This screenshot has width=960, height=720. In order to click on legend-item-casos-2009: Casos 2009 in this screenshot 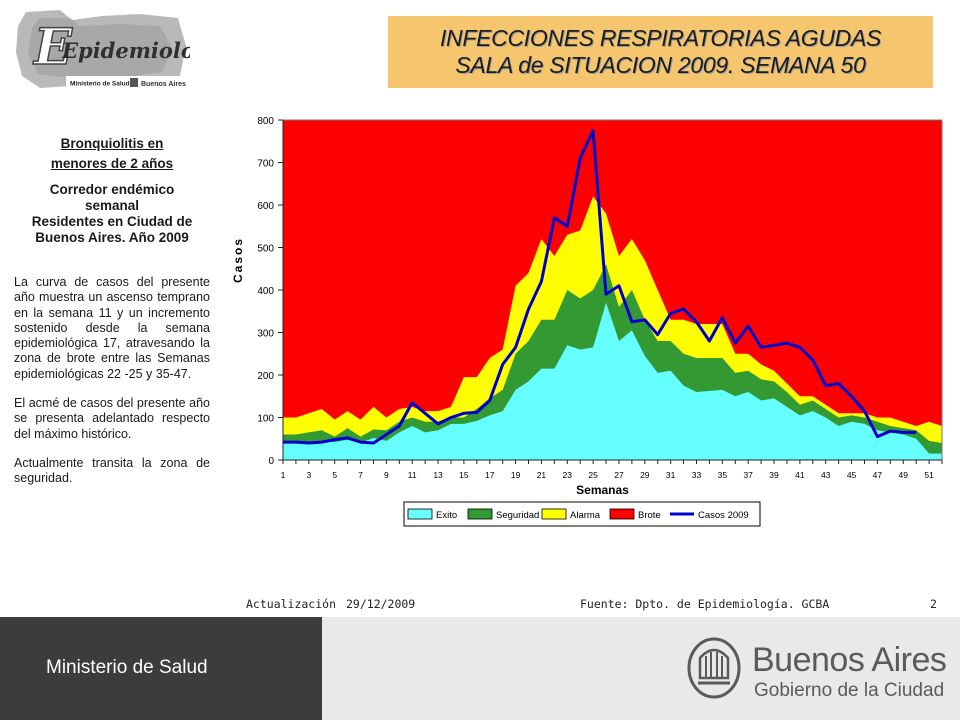, I will do `click(709, 515)`.